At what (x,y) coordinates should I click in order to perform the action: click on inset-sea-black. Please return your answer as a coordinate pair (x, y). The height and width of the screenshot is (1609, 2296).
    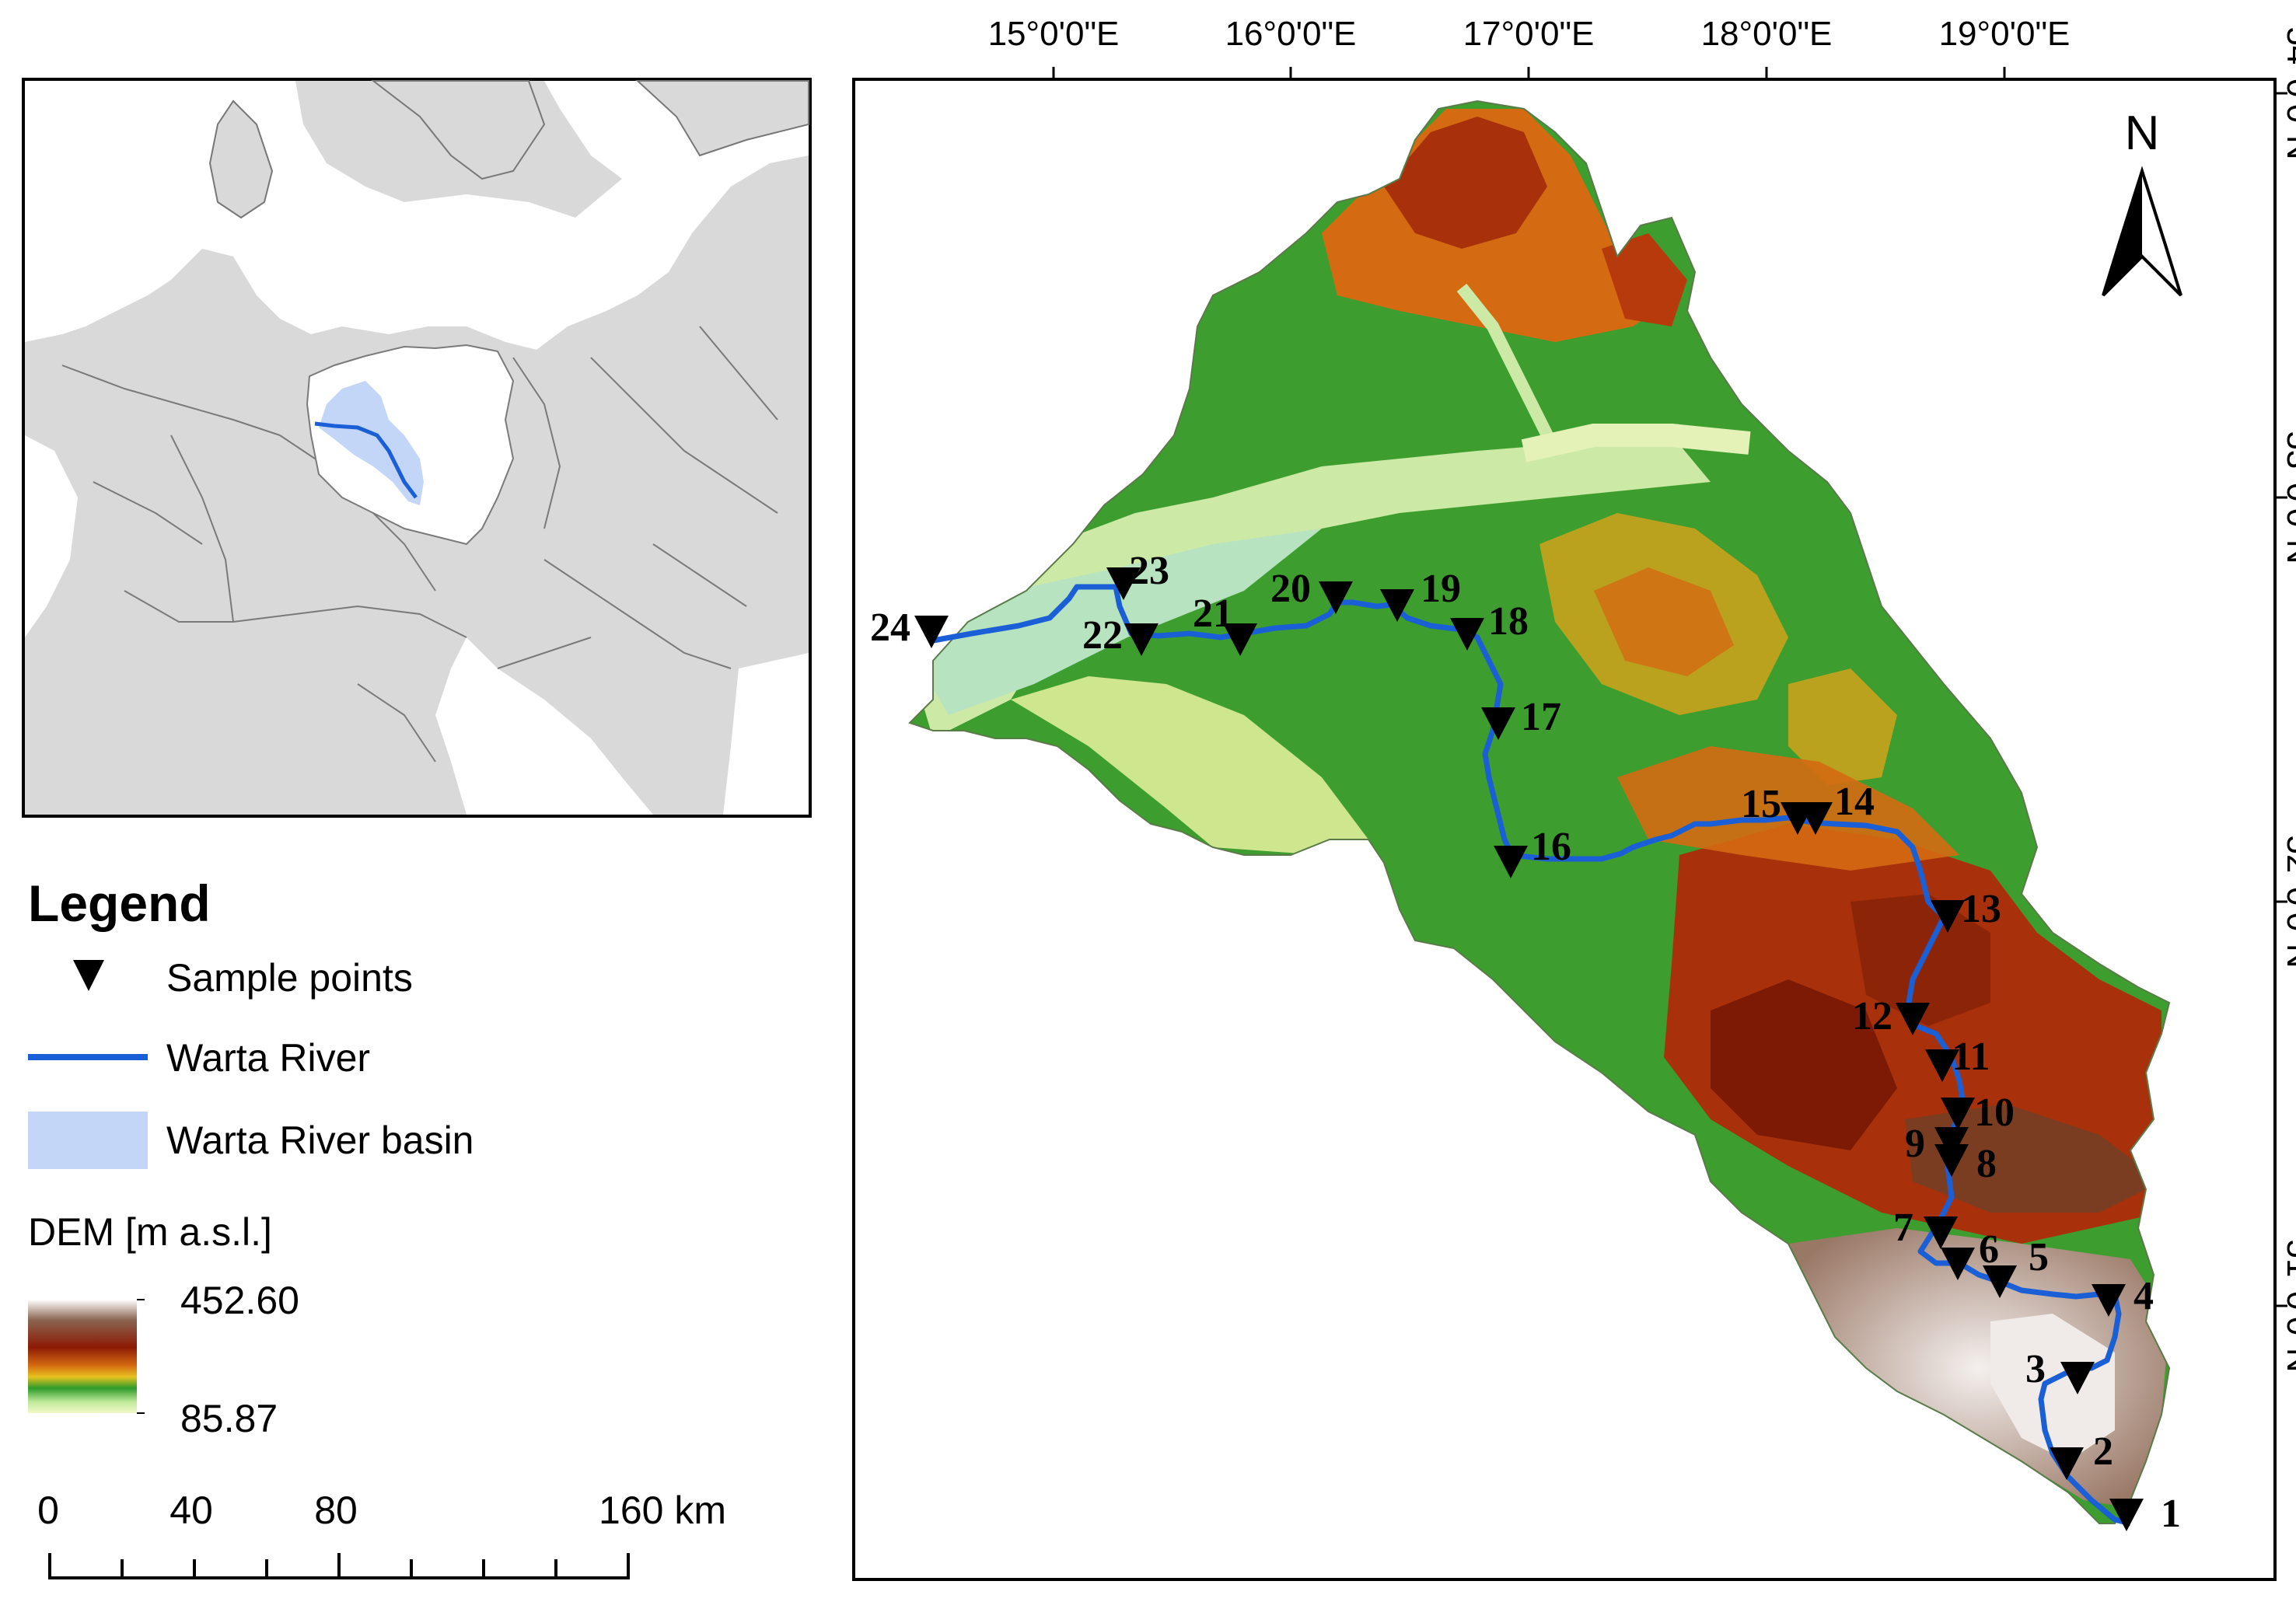
    Looking at the image, I should click on (766, 734).